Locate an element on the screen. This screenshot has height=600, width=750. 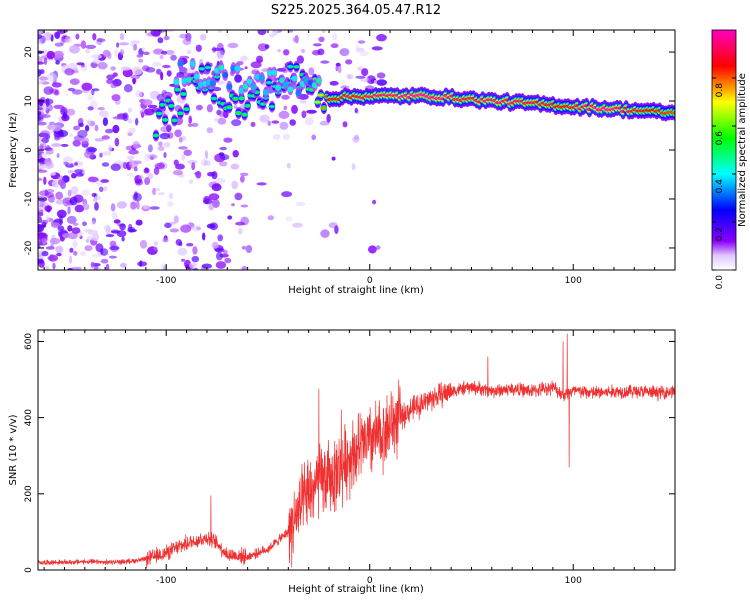
colorbar-tick-label: 0.0 is located at coordinates (720, 282).